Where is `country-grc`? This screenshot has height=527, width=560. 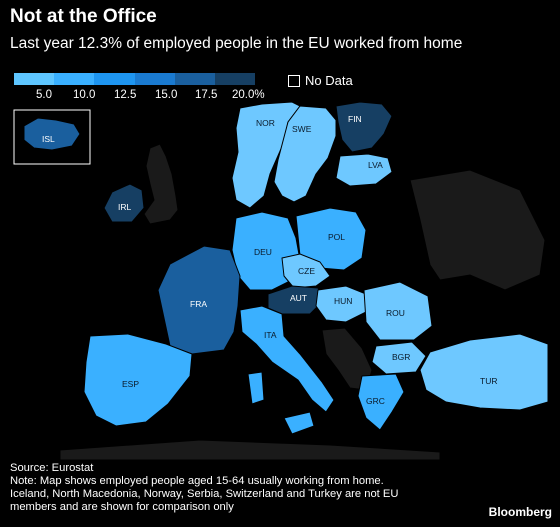
country-grc is located at coordinates (381, 402).